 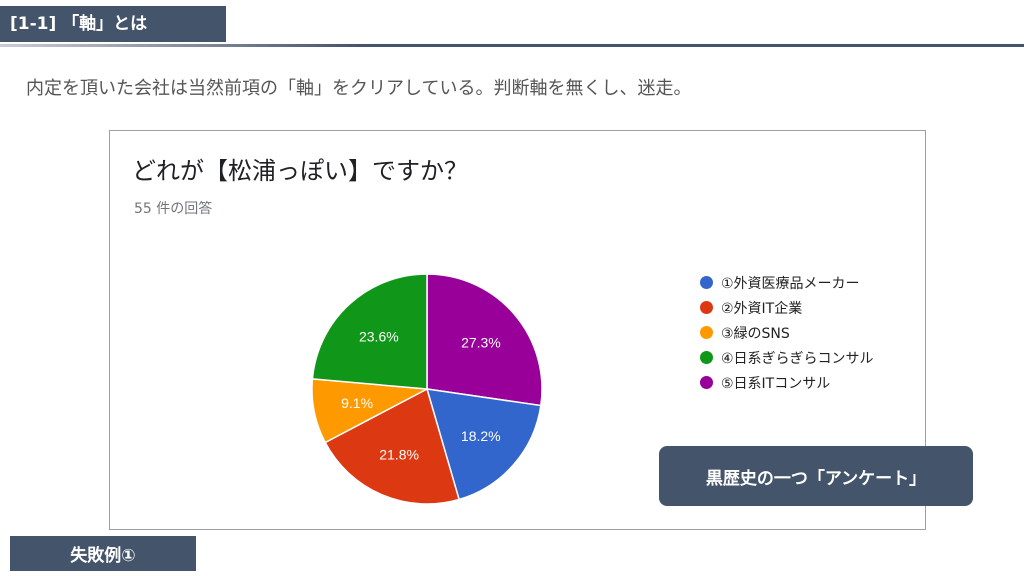 I want to click on legend-item-5: ⑤日系ITコンサル, so click(x=787, y=382).